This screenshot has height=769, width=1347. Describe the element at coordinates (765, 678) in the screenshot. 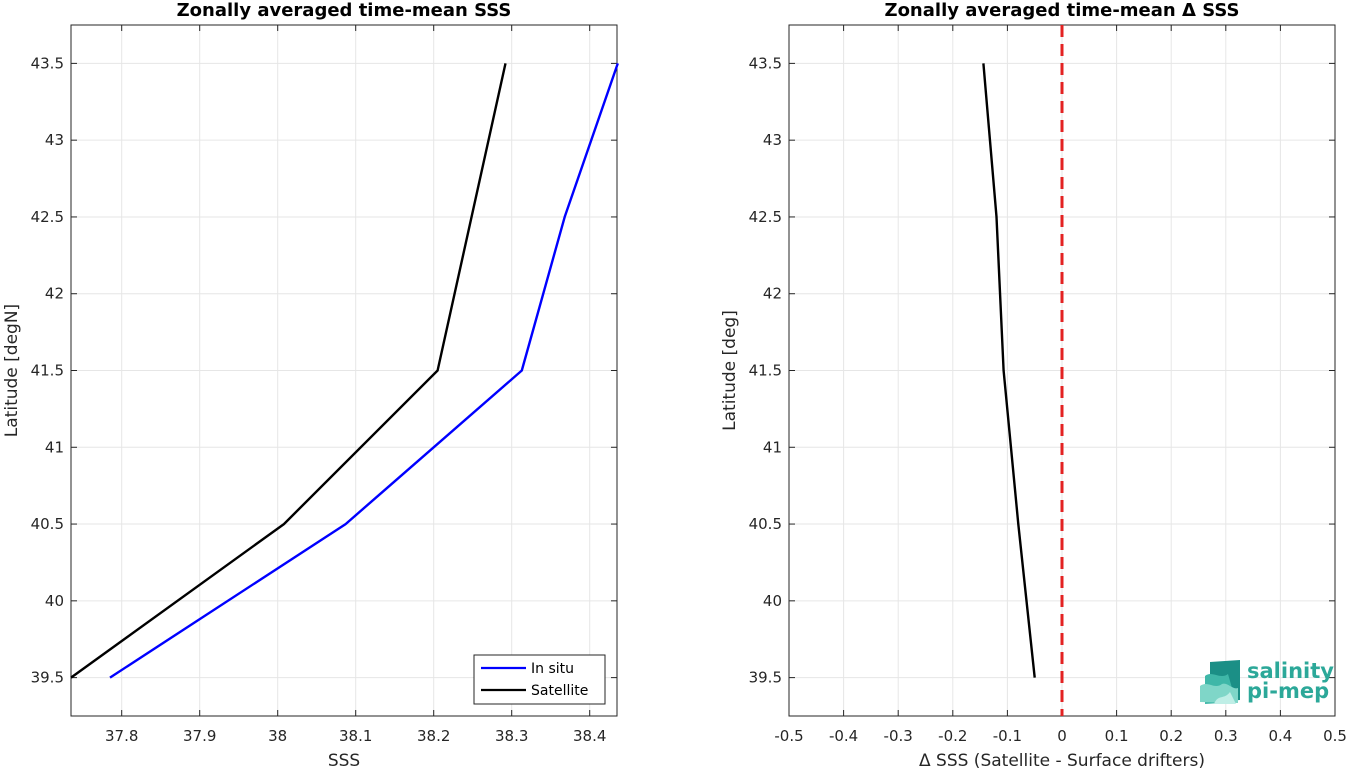

I see `delta-sss-y-tick-label: 39.5` at that location.